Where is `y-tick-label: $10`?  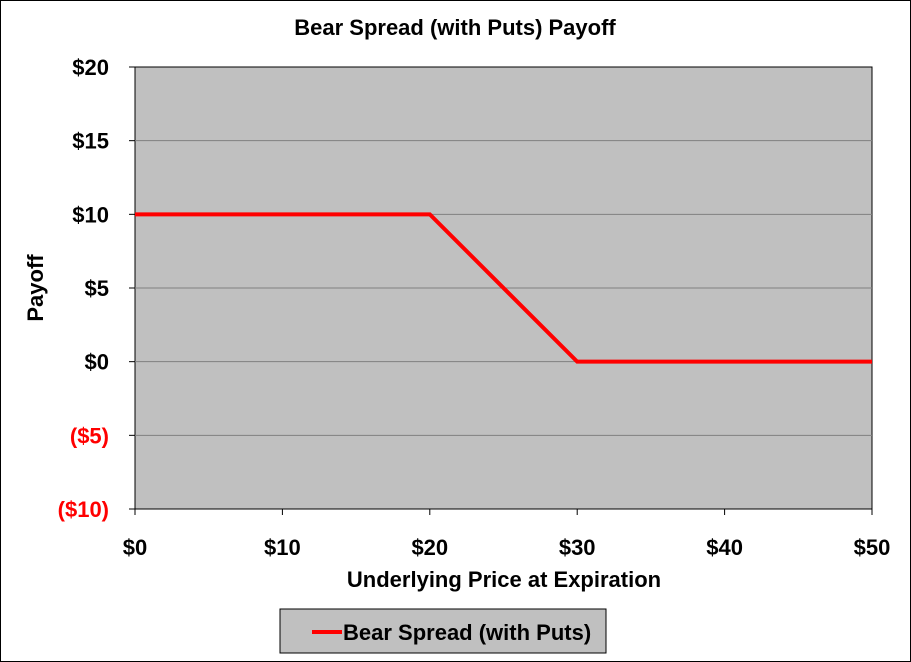
y-tick-label: $10 is located at coordinates (90, 214).